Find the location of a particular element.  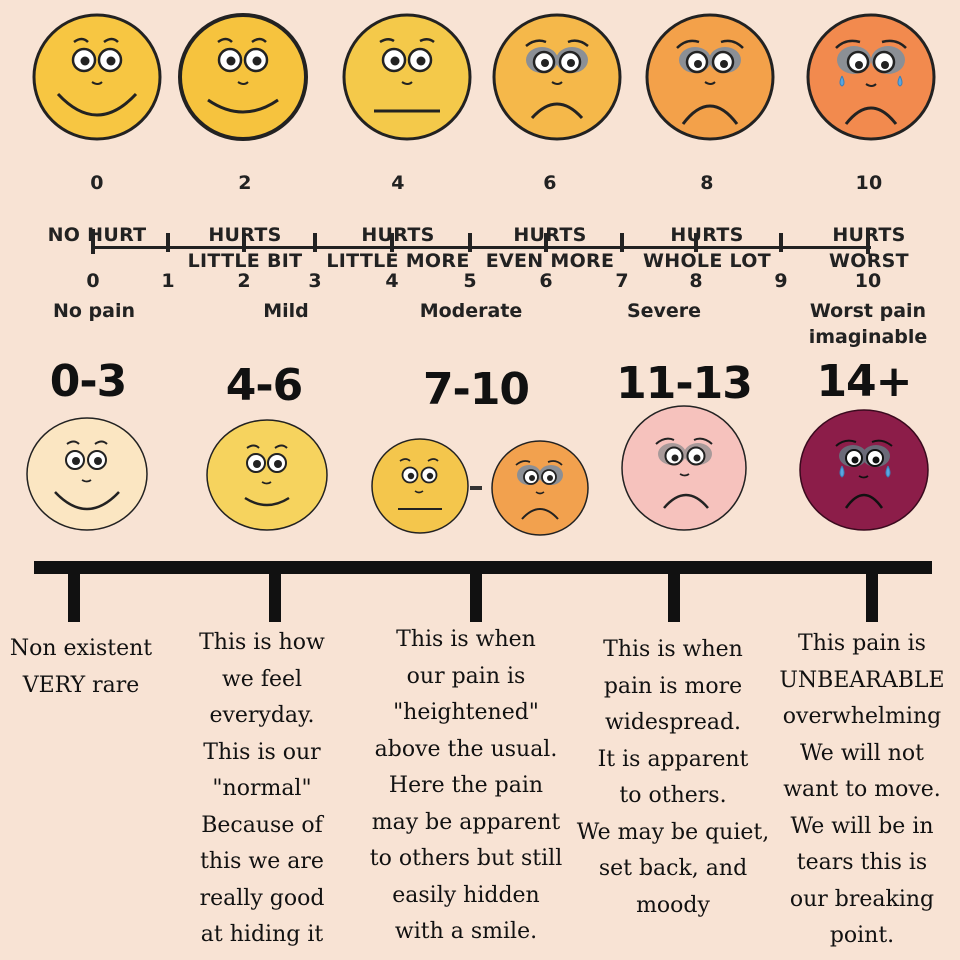

scale-number-1: 1 is located at coordinates (168, 281).